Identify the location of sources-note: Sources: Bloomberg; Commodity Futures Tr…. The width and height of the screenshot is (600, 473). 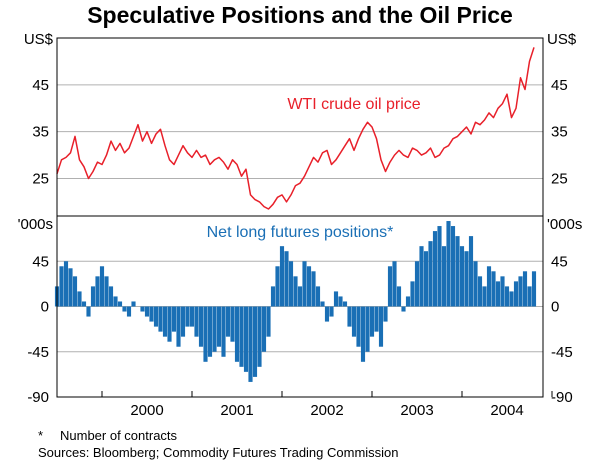
(218, 452).